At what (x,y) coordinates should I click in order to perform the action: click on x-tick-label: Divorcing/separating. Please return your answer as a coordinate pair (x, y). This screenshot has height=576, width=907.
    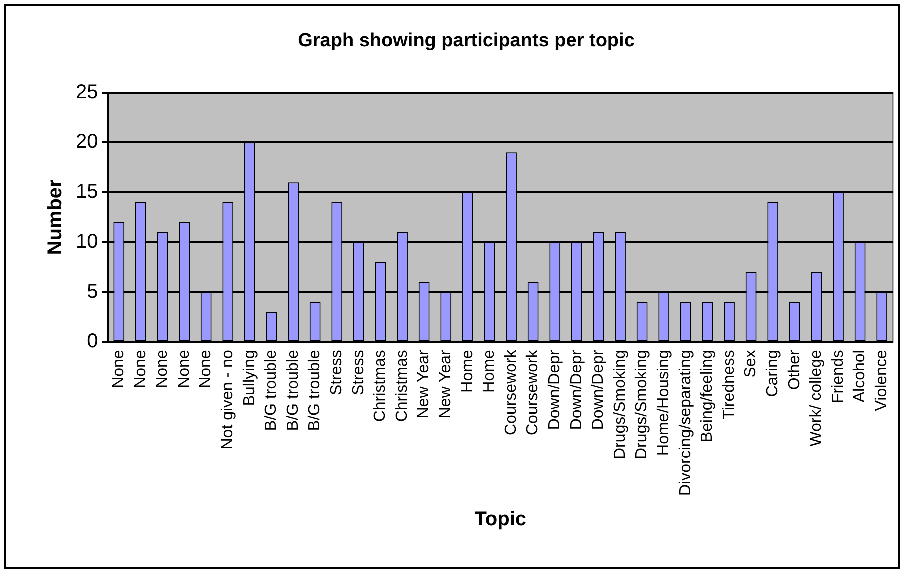
    Looking at the image, I should click on (685, 423).